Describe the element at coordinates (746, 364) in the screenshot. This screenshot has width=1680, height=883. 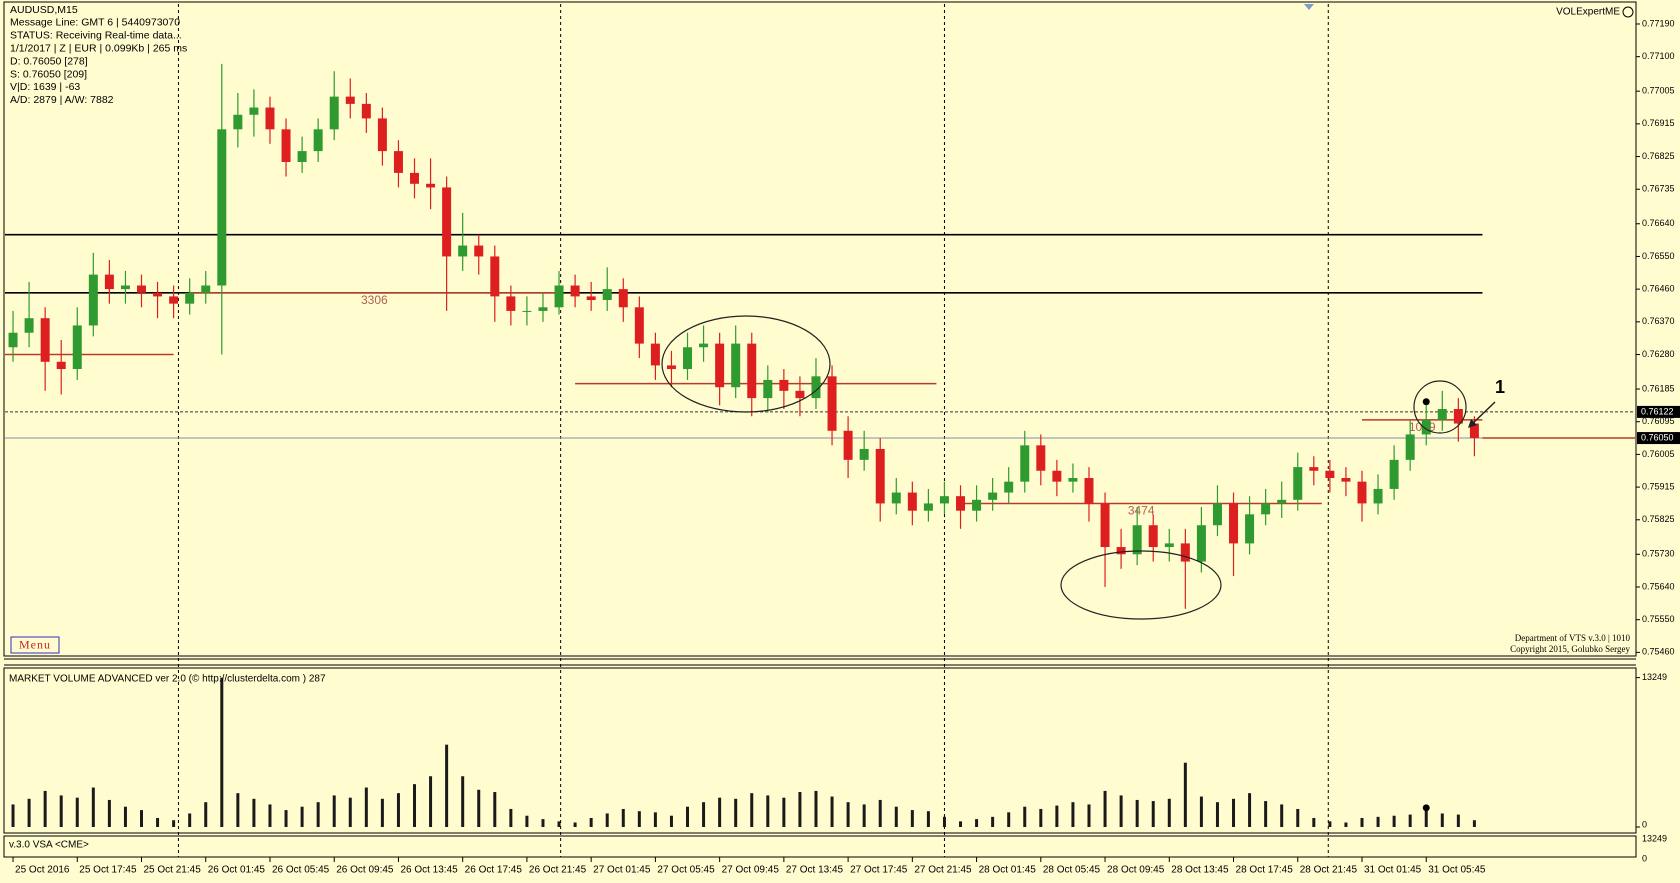
I see `annotation-ellipse` at that location.